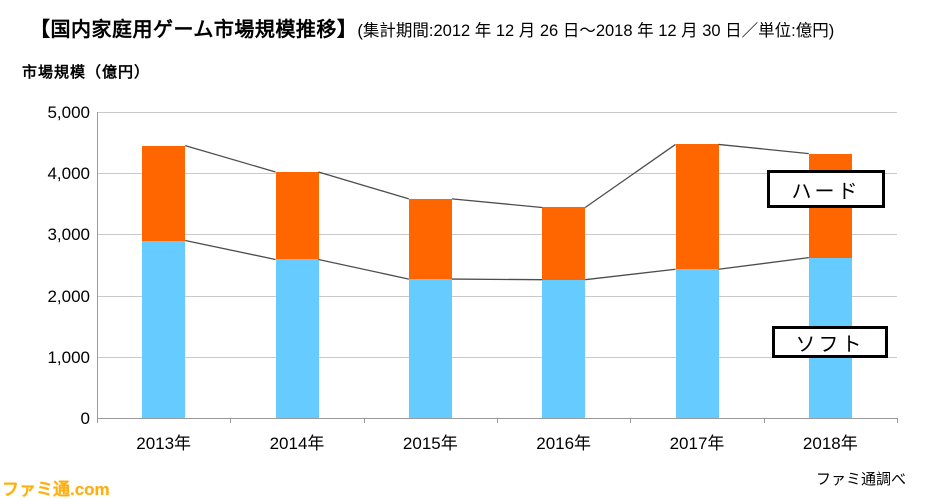 The height and width of the screenshot is (499, 932). Describe the element at coordinates (826, 189) in the screenshot. I see `legend-label-hard: ハード` at that location.